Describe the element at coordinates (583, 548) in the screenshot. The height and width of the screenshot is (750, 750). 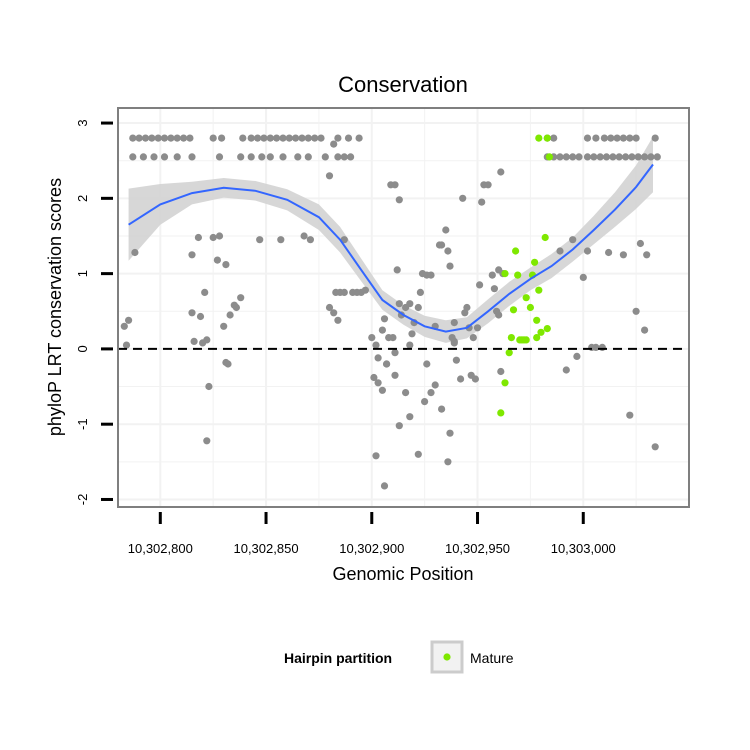
I see `x-tick-label: 10,303,000` at that location.